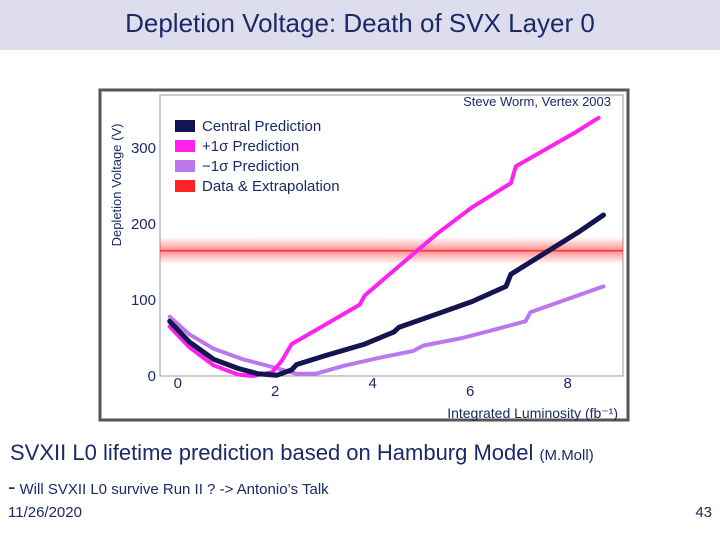 This screenshot has height=540, width=720. I want to click on y-axis-label: Depletion Voltage (V), so click(116, 185).